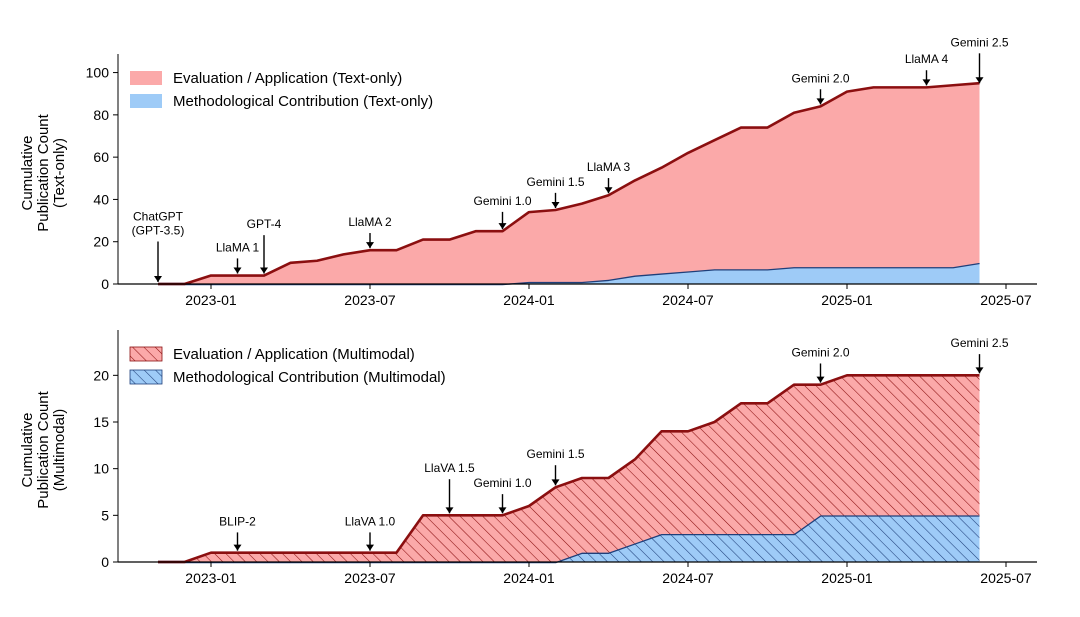 The width and height of the screenshot is (1080, 617). What do you see at coordinates (101, 199) in the screenshot?
I see `y-tick-label: 40` at bounding box center [101, 199].